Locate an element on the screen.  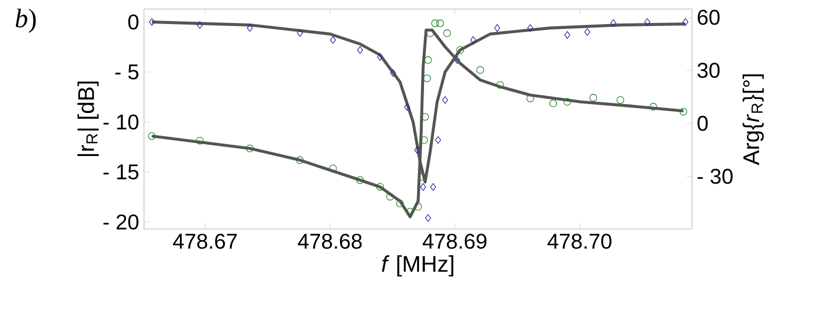
y-tick-label: 0 is located at coordinates (133, 22).